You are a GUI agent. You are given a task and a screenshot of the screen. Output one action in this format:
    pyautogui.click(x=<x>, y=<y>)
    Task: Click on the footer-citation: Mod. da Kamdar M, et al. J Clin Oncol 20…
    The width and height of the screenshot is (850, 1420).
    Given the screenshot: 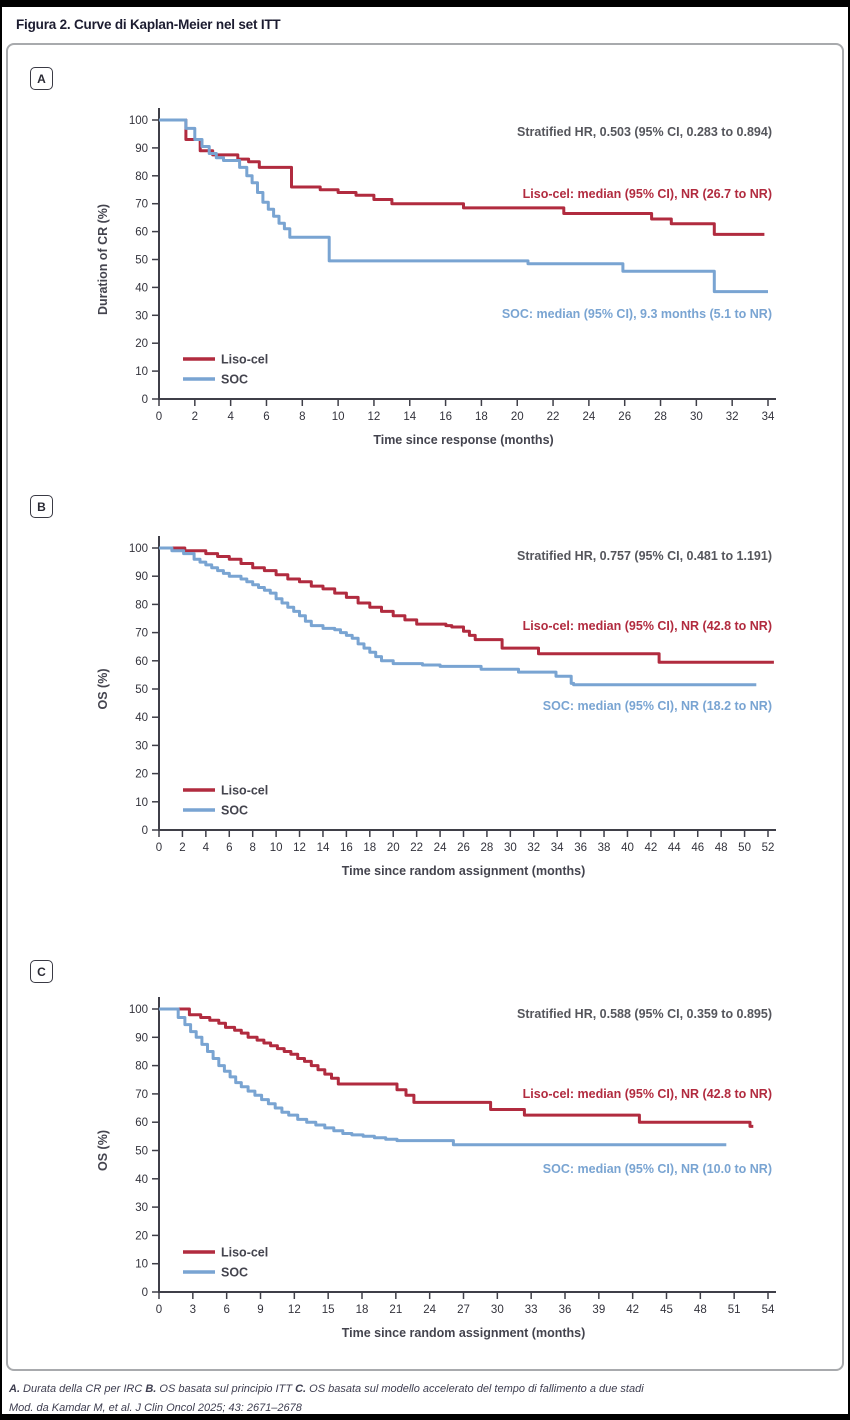 What is the action you would take?
    pyautogui.click(x=155, y=1408)
    